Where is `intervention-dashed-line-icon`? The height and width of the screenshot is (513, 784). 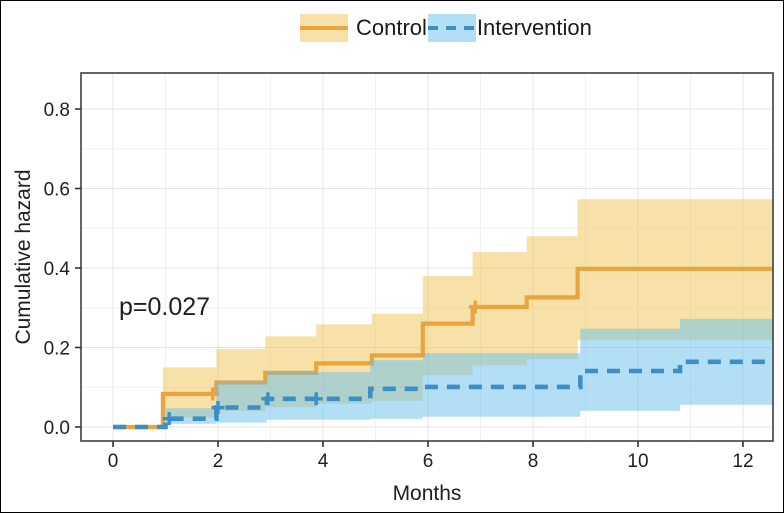
intervention-dashed-line-icon is located at coordinates (451, 27).